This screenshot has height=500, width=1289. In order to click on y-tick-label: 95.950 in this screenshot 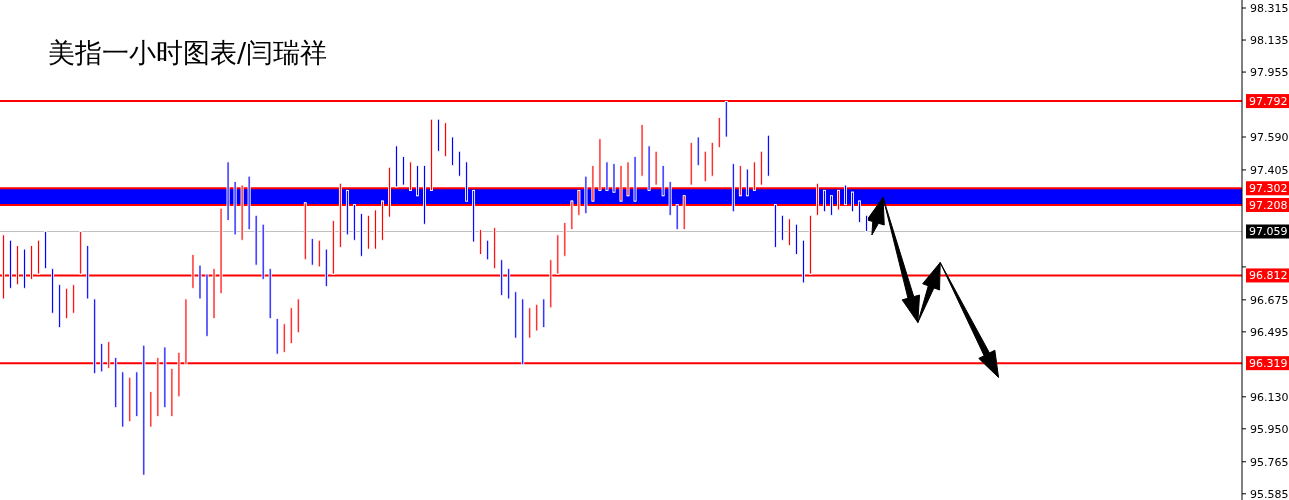, I will do `click(1269, 429)`.